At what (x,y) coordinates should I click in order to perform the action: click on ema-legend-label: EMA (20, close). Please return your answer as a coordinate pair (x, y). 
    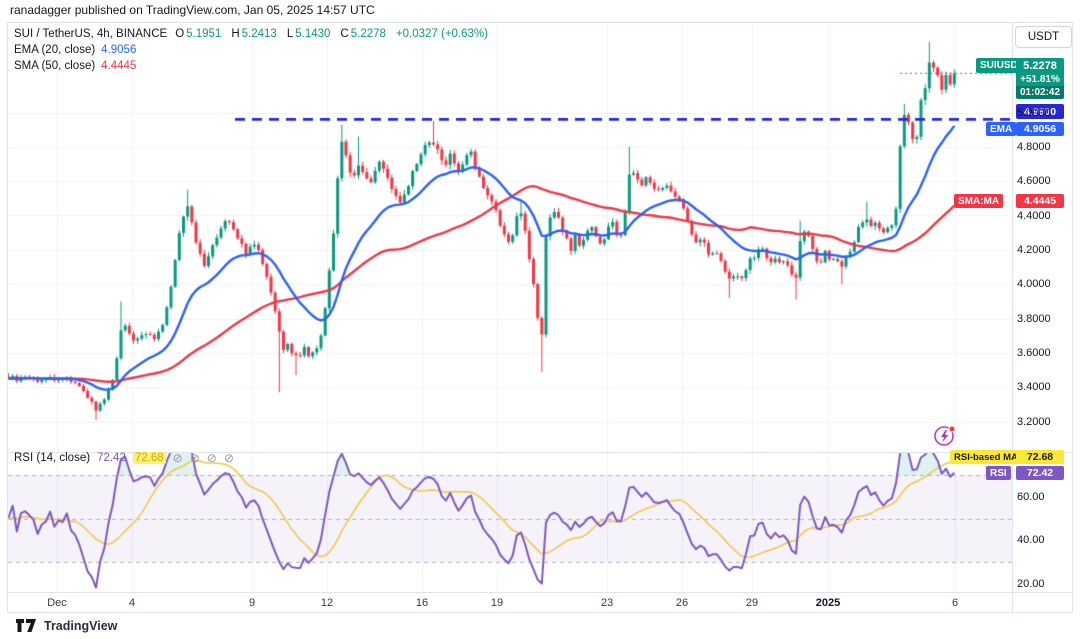
    Looking at the image, I should click on (55, 50).